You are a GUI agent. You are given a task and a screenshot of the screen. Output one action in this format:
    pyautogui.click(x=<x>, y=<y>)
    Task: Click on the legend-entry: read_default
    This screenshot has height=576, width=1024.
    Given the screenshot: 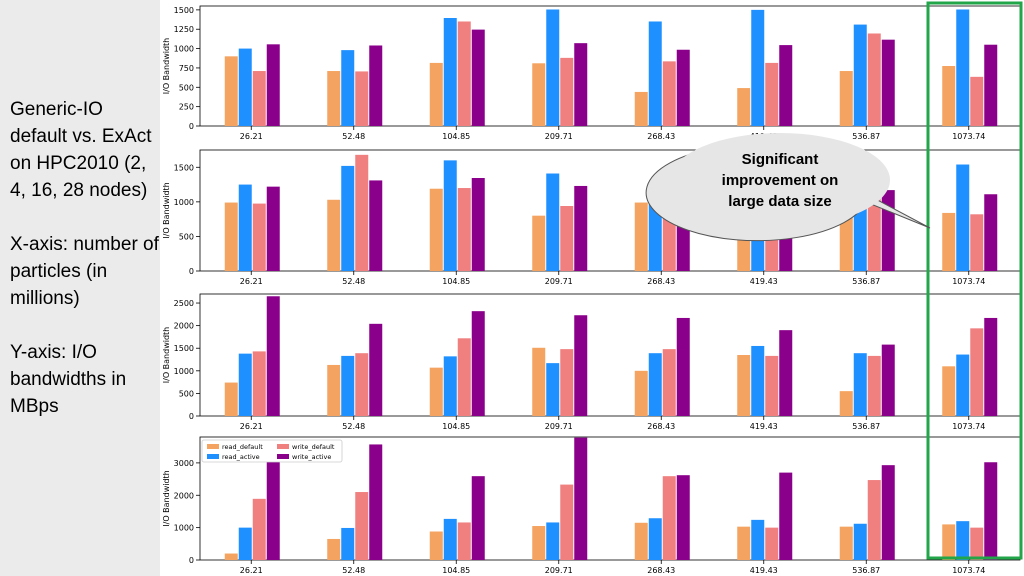 What is the action you would take?
    pyautogui.click(x=242, y=447)
    